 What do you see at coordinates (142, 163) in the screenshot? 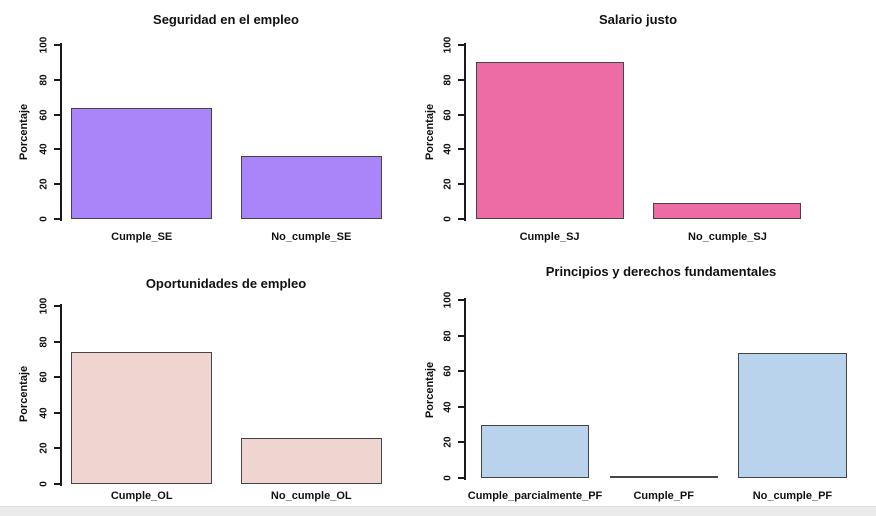
I see `bar-Cumple_SE` at bounding box center [142, 163].